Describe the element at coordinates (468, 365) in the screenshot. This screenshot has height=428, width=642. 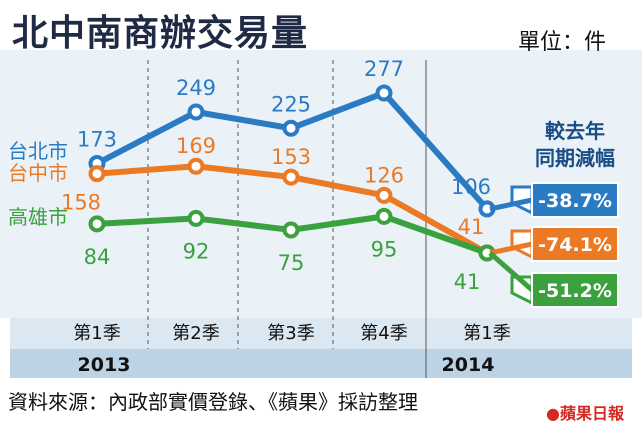
I see `year-label: 2014` at that location.